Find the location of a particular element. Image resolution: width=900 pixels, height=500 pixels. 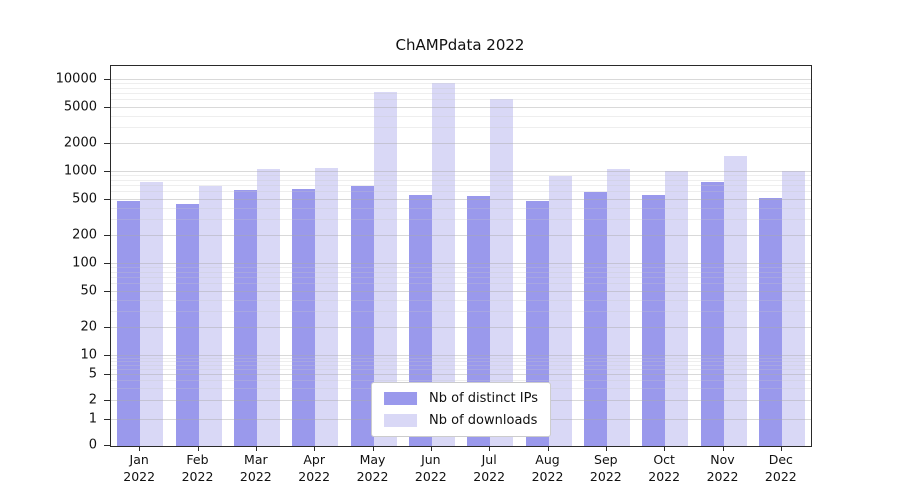

y-tick-label: 2 is located at coordinates (92, 400).